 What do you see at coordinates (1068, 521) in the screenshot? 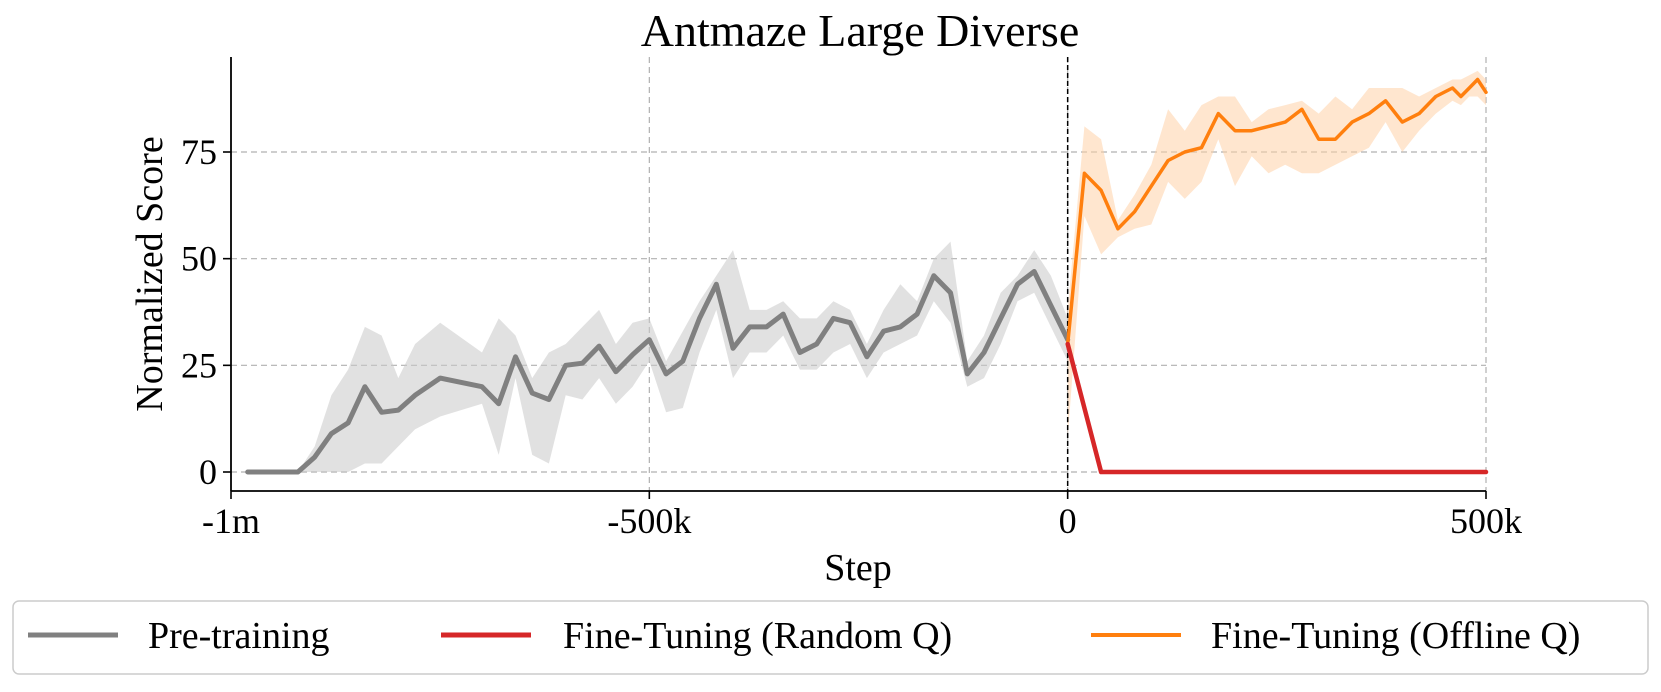
I see `x-tick-label: 0` at bounding box center [1068, 521].